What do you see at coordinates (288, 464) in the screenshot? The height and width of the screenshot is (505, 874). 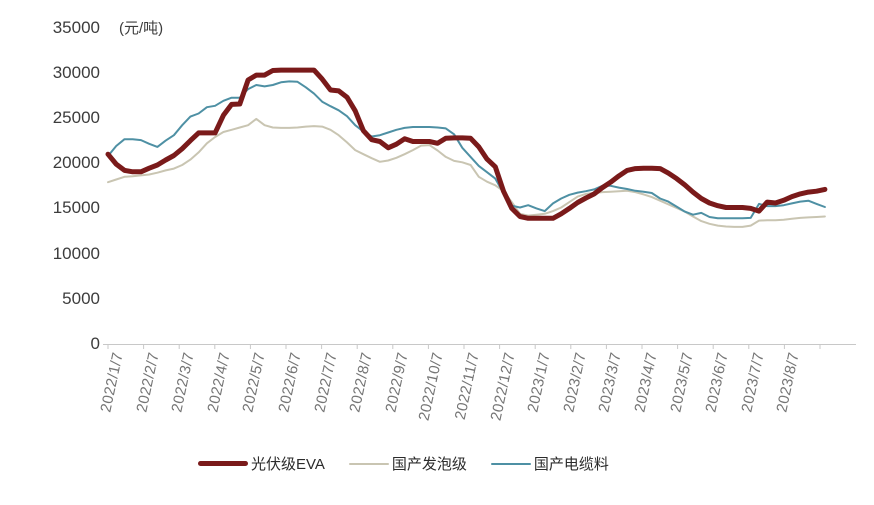 I see `legend-item-label: 光伏级EVA` at bounding box center [288, 464].